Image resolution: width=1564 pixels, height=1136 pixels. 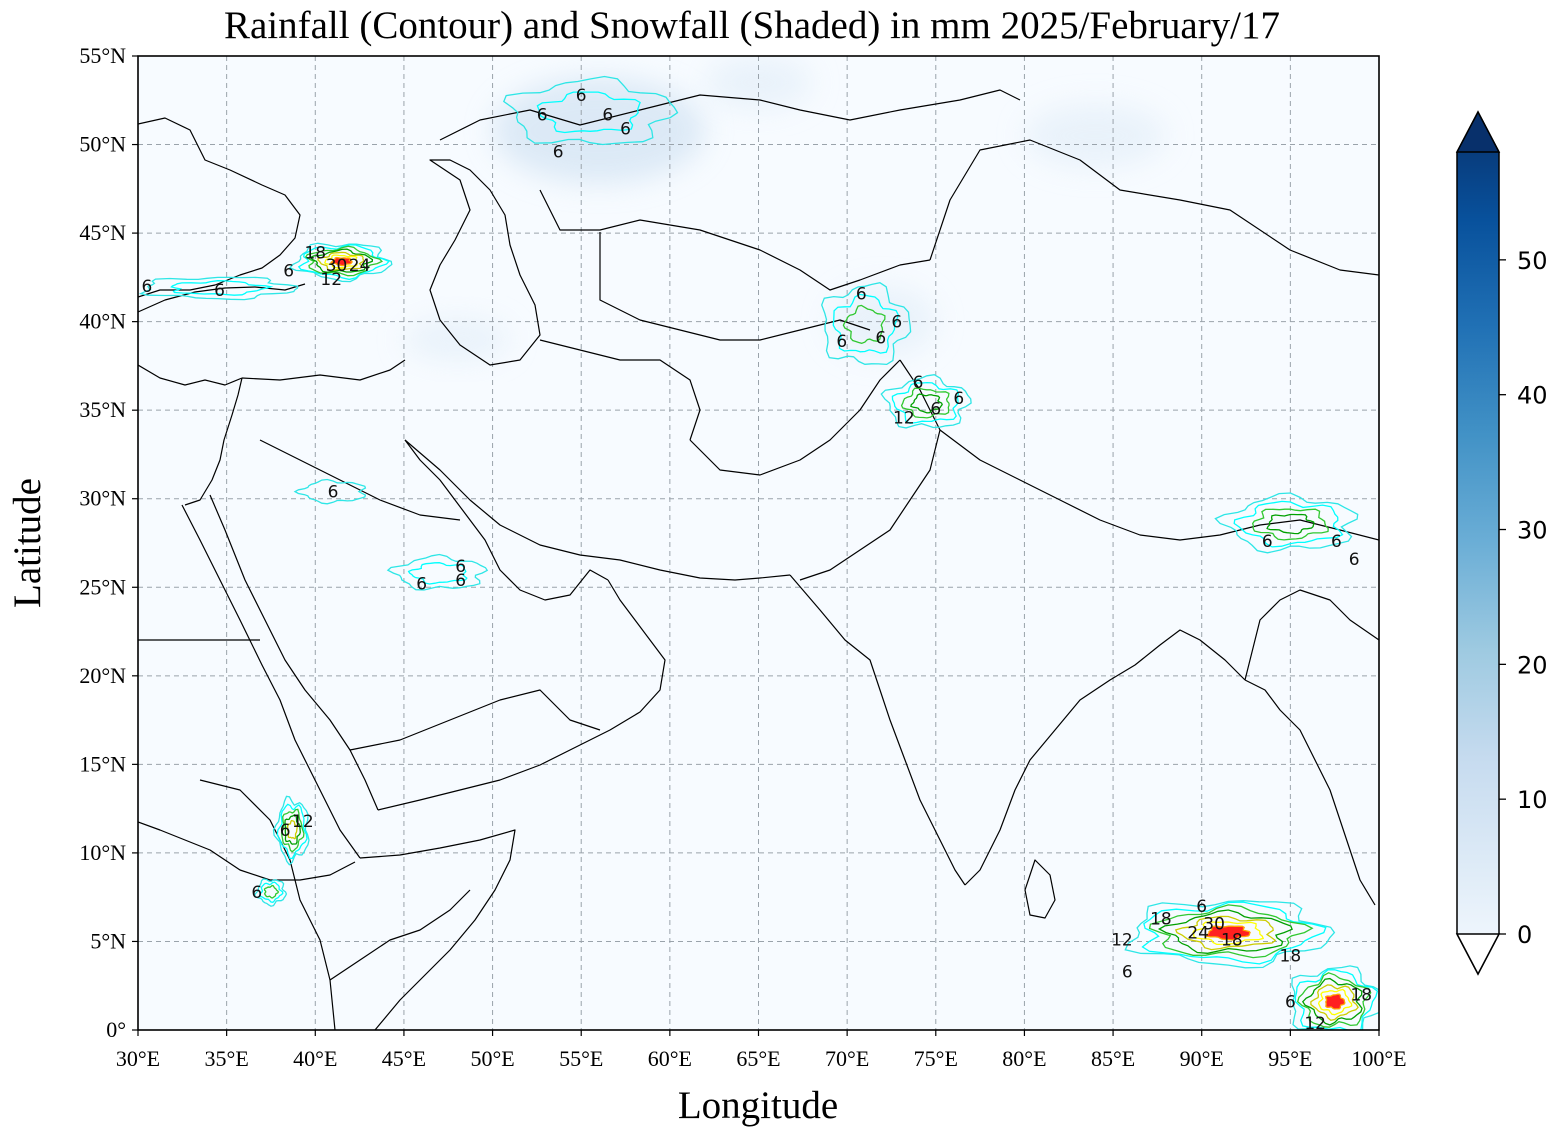 I want to click on colorbar-max-extension, so click(x=1478, y=131).